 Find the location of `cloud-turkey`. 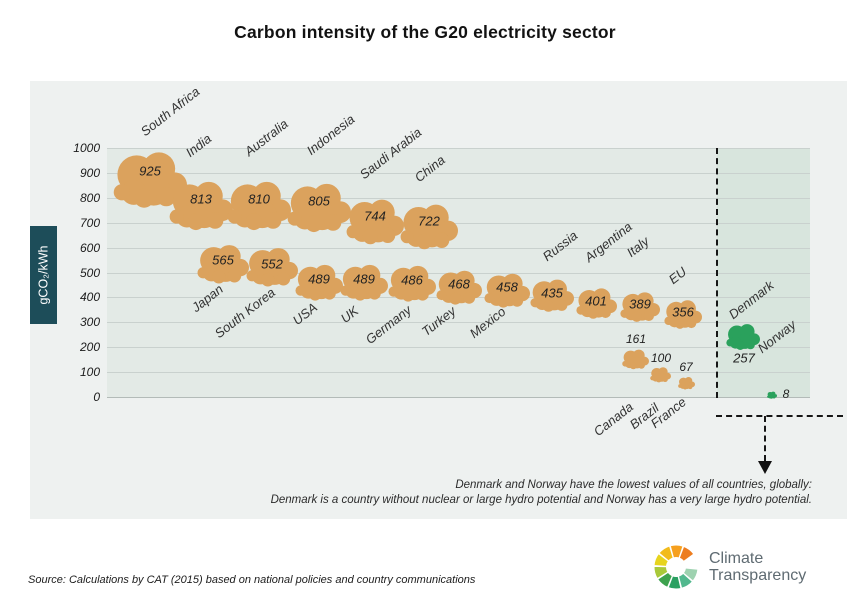

cloud-turkey is located at coordinates (459, 288).